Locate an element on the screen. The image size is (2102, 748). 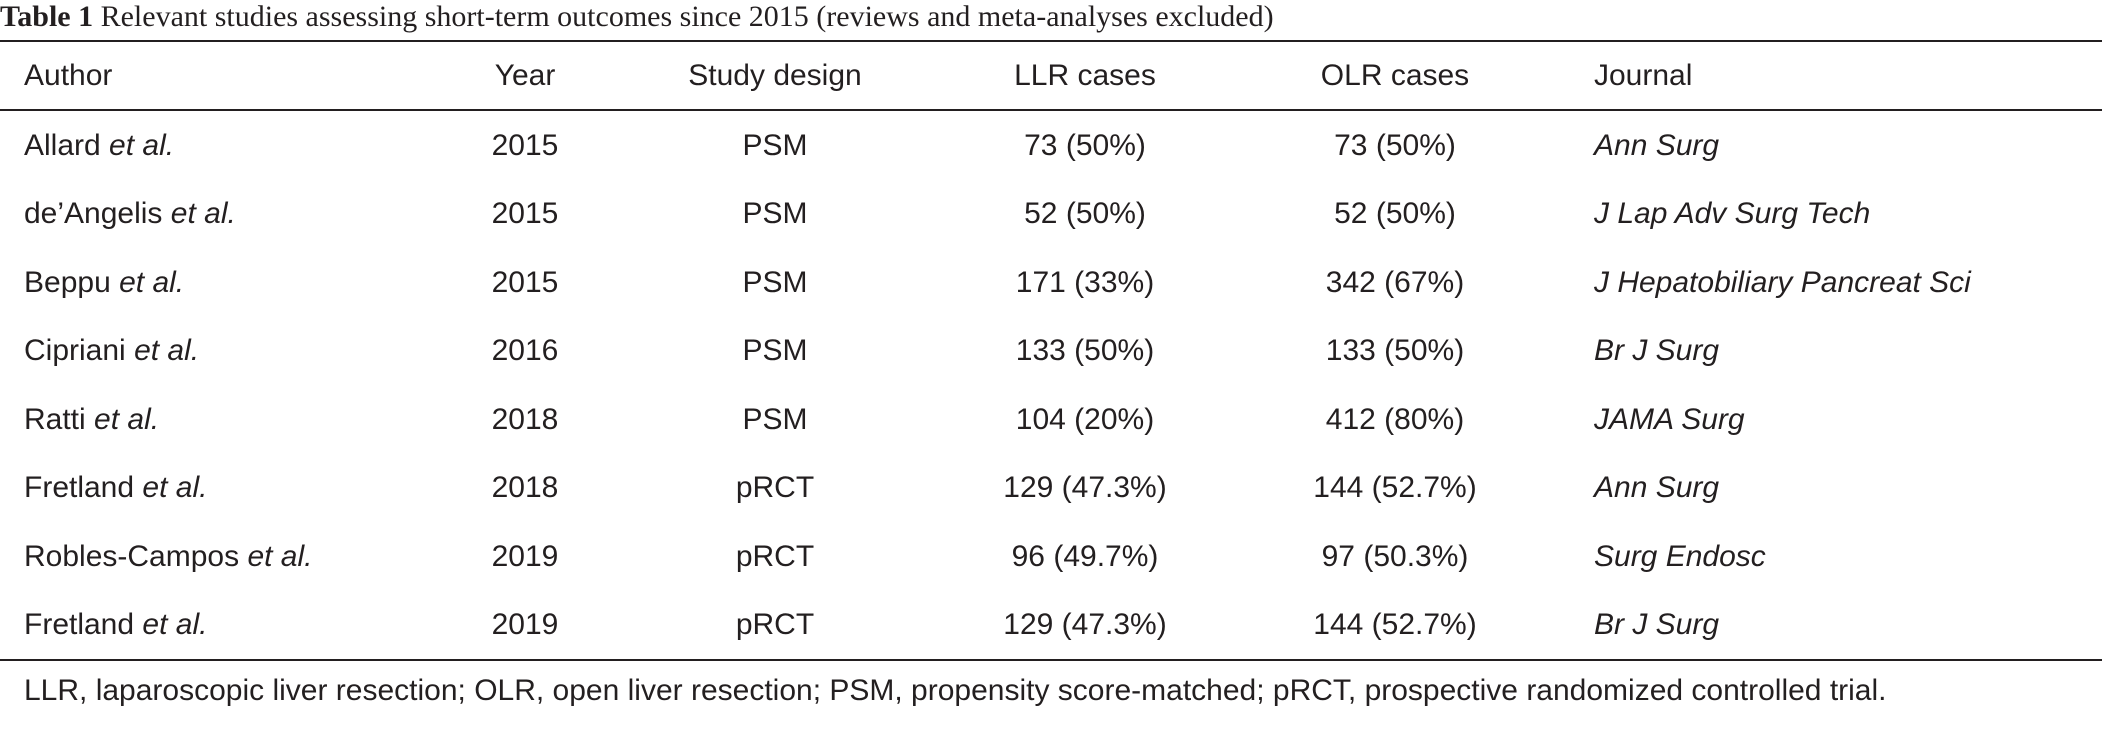
author-cell: de’Angelis et al. is located at coordinates (130, 214).